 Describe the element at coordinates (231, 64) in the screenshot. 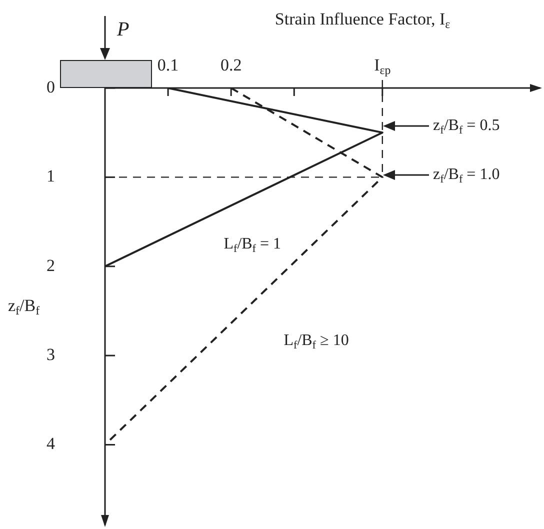

I see `x-tick-label: 0.2` at that location.